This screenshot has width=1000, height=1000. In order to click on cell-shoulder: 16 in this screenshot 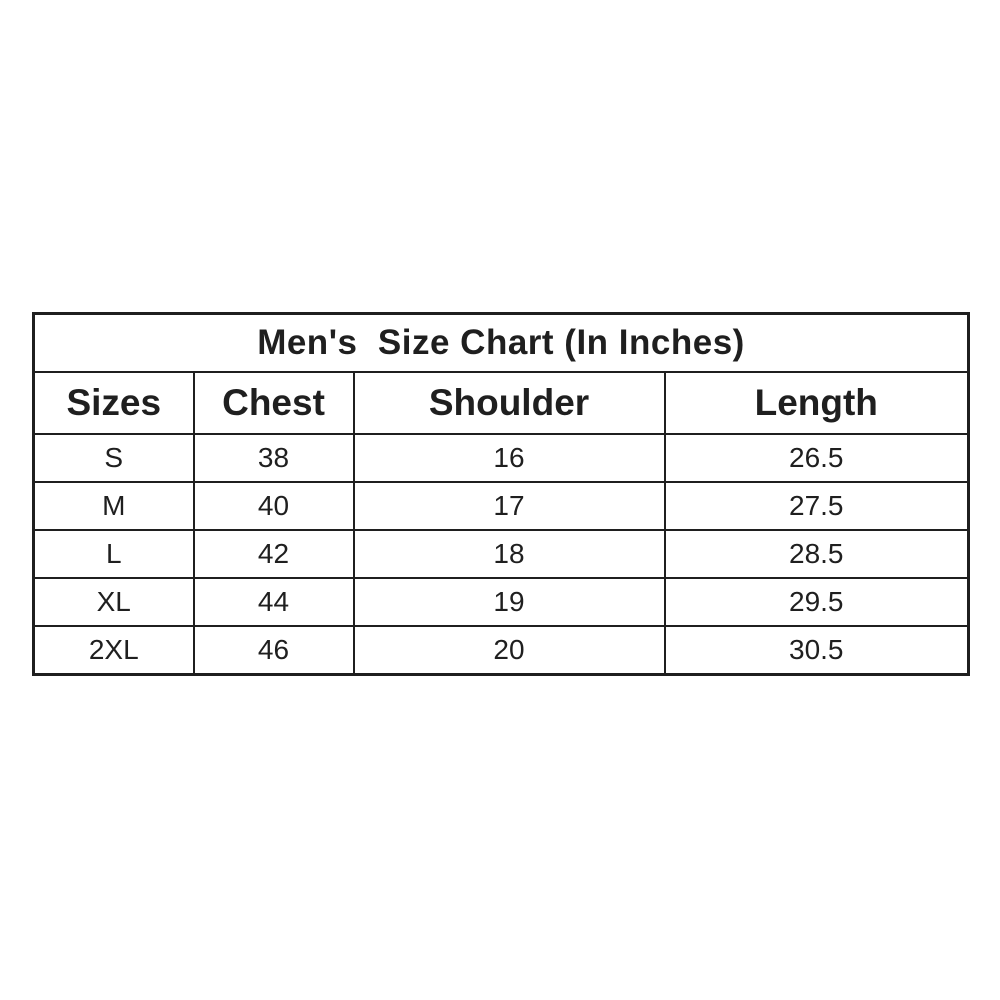, I will do `click(509, 458)`.